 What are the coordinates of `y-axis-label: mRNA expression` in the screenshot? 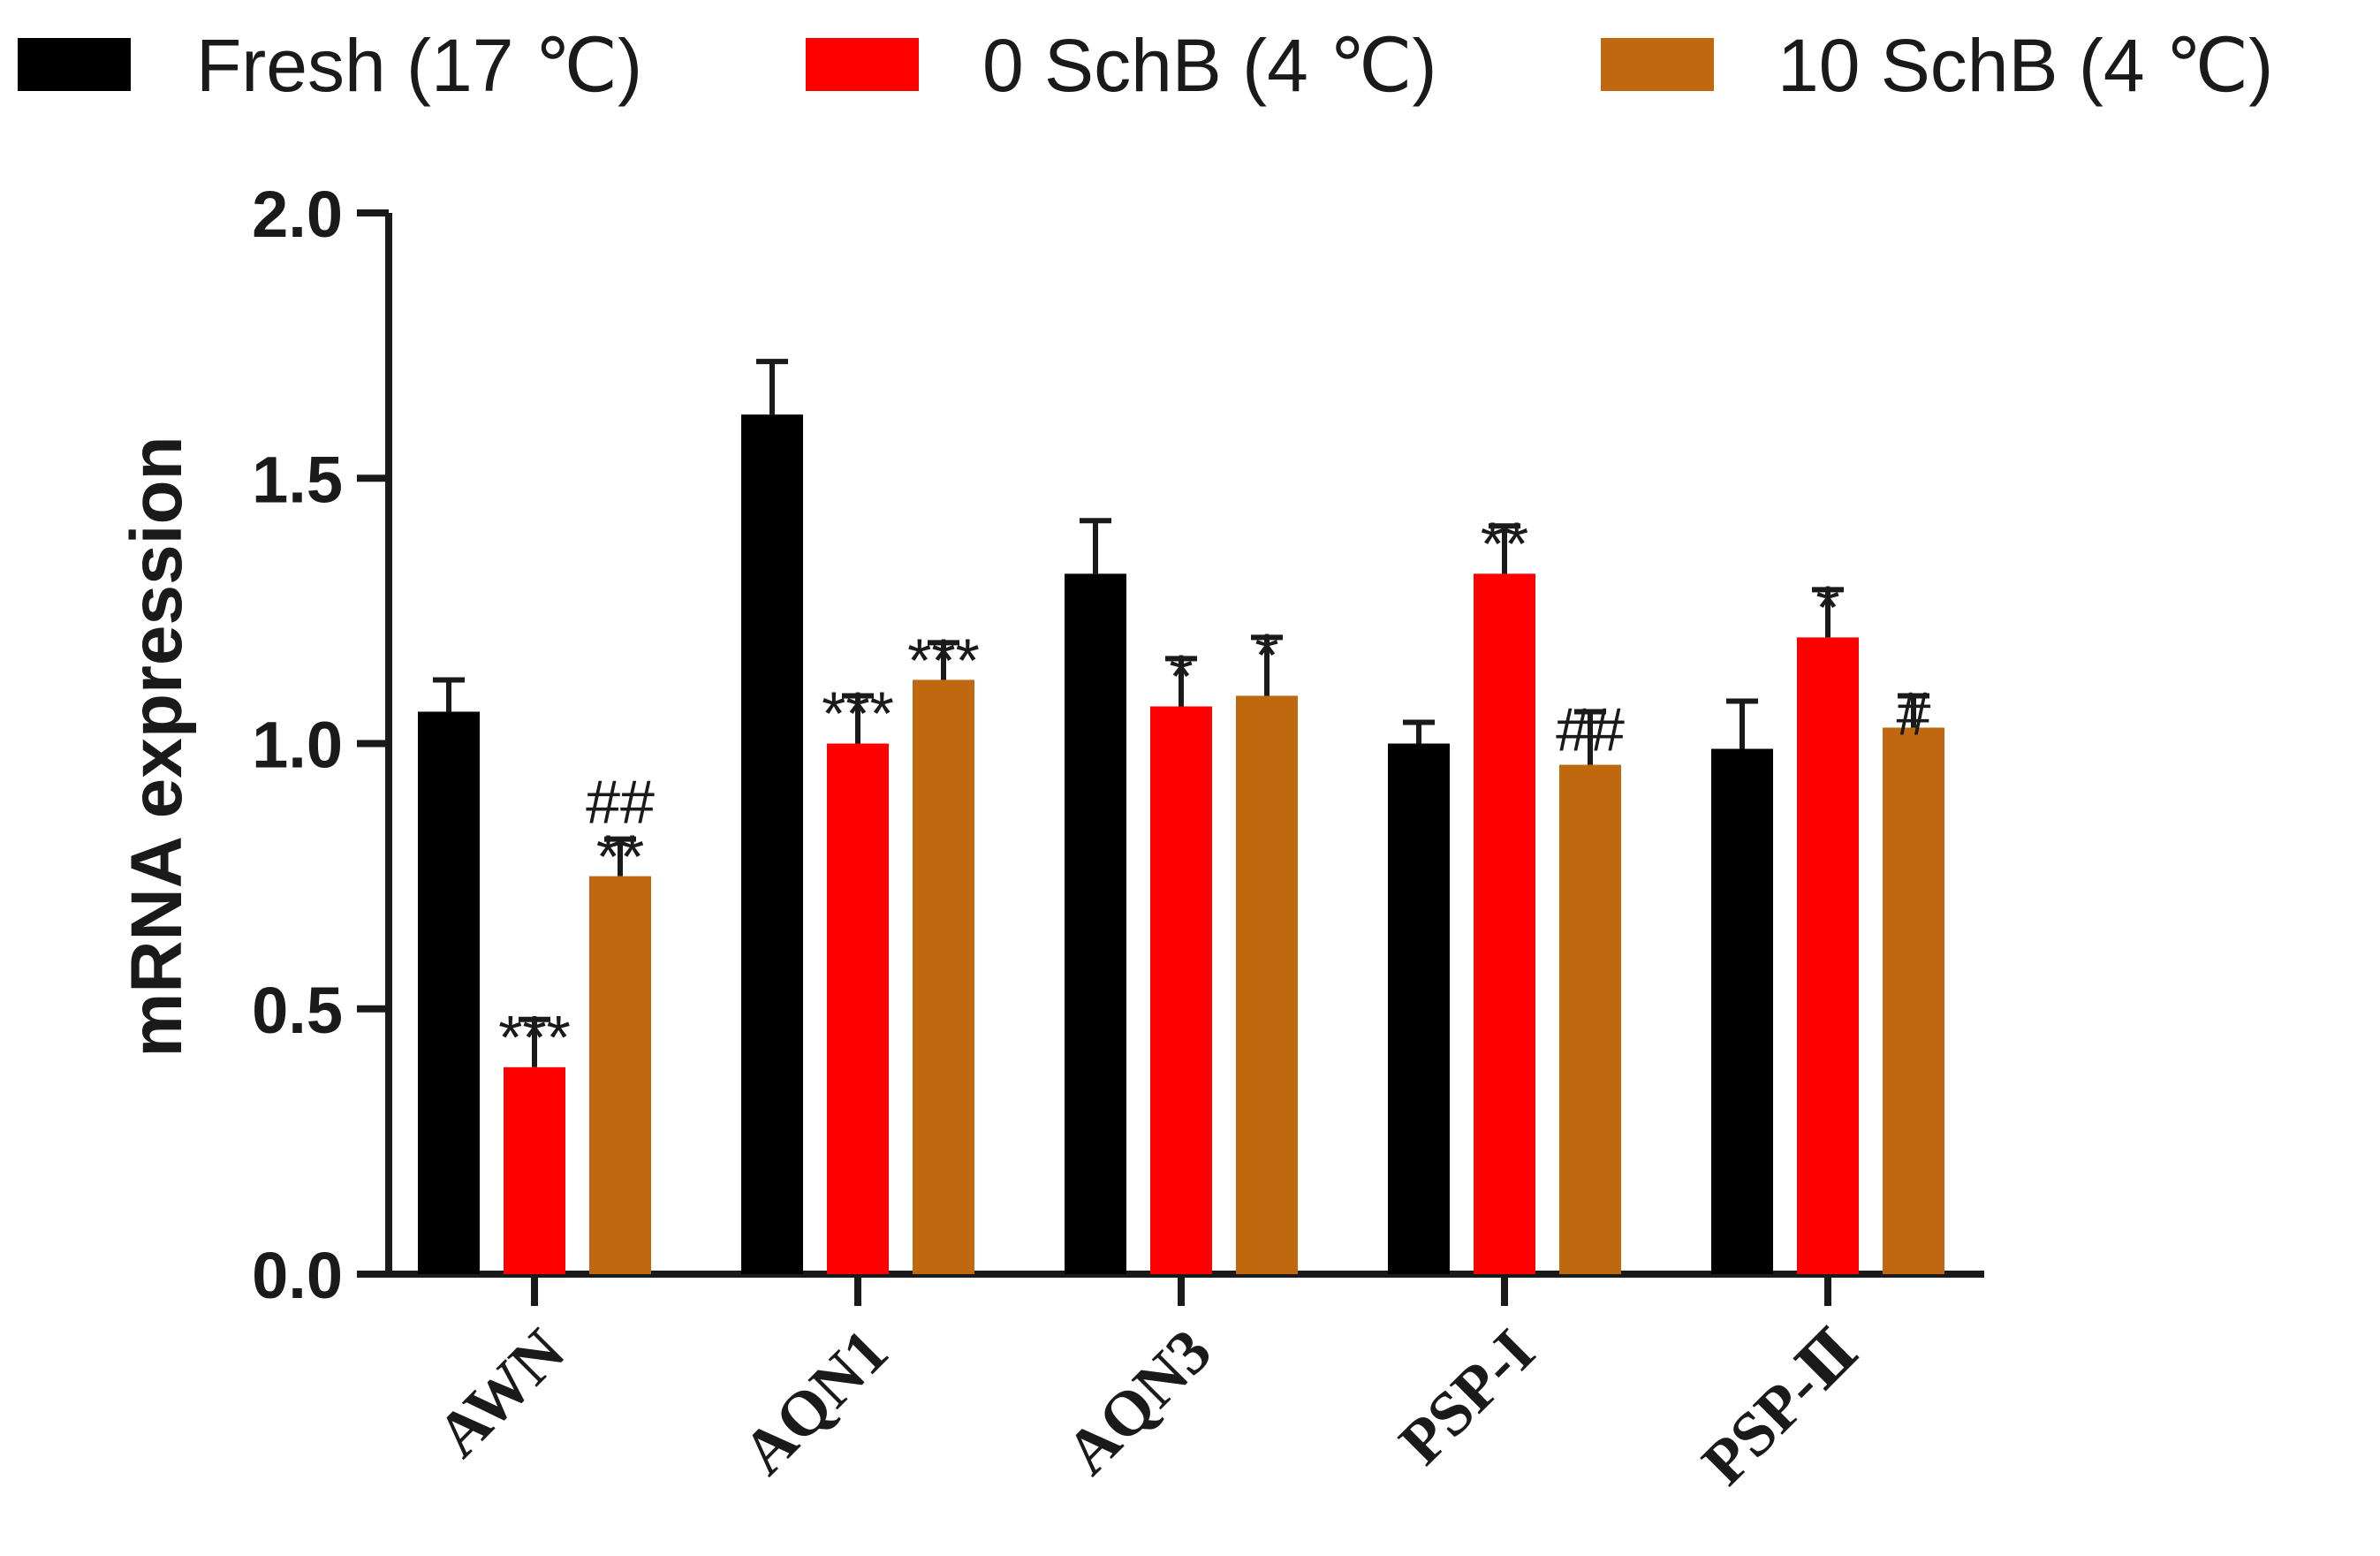 It's located at (157, 746).